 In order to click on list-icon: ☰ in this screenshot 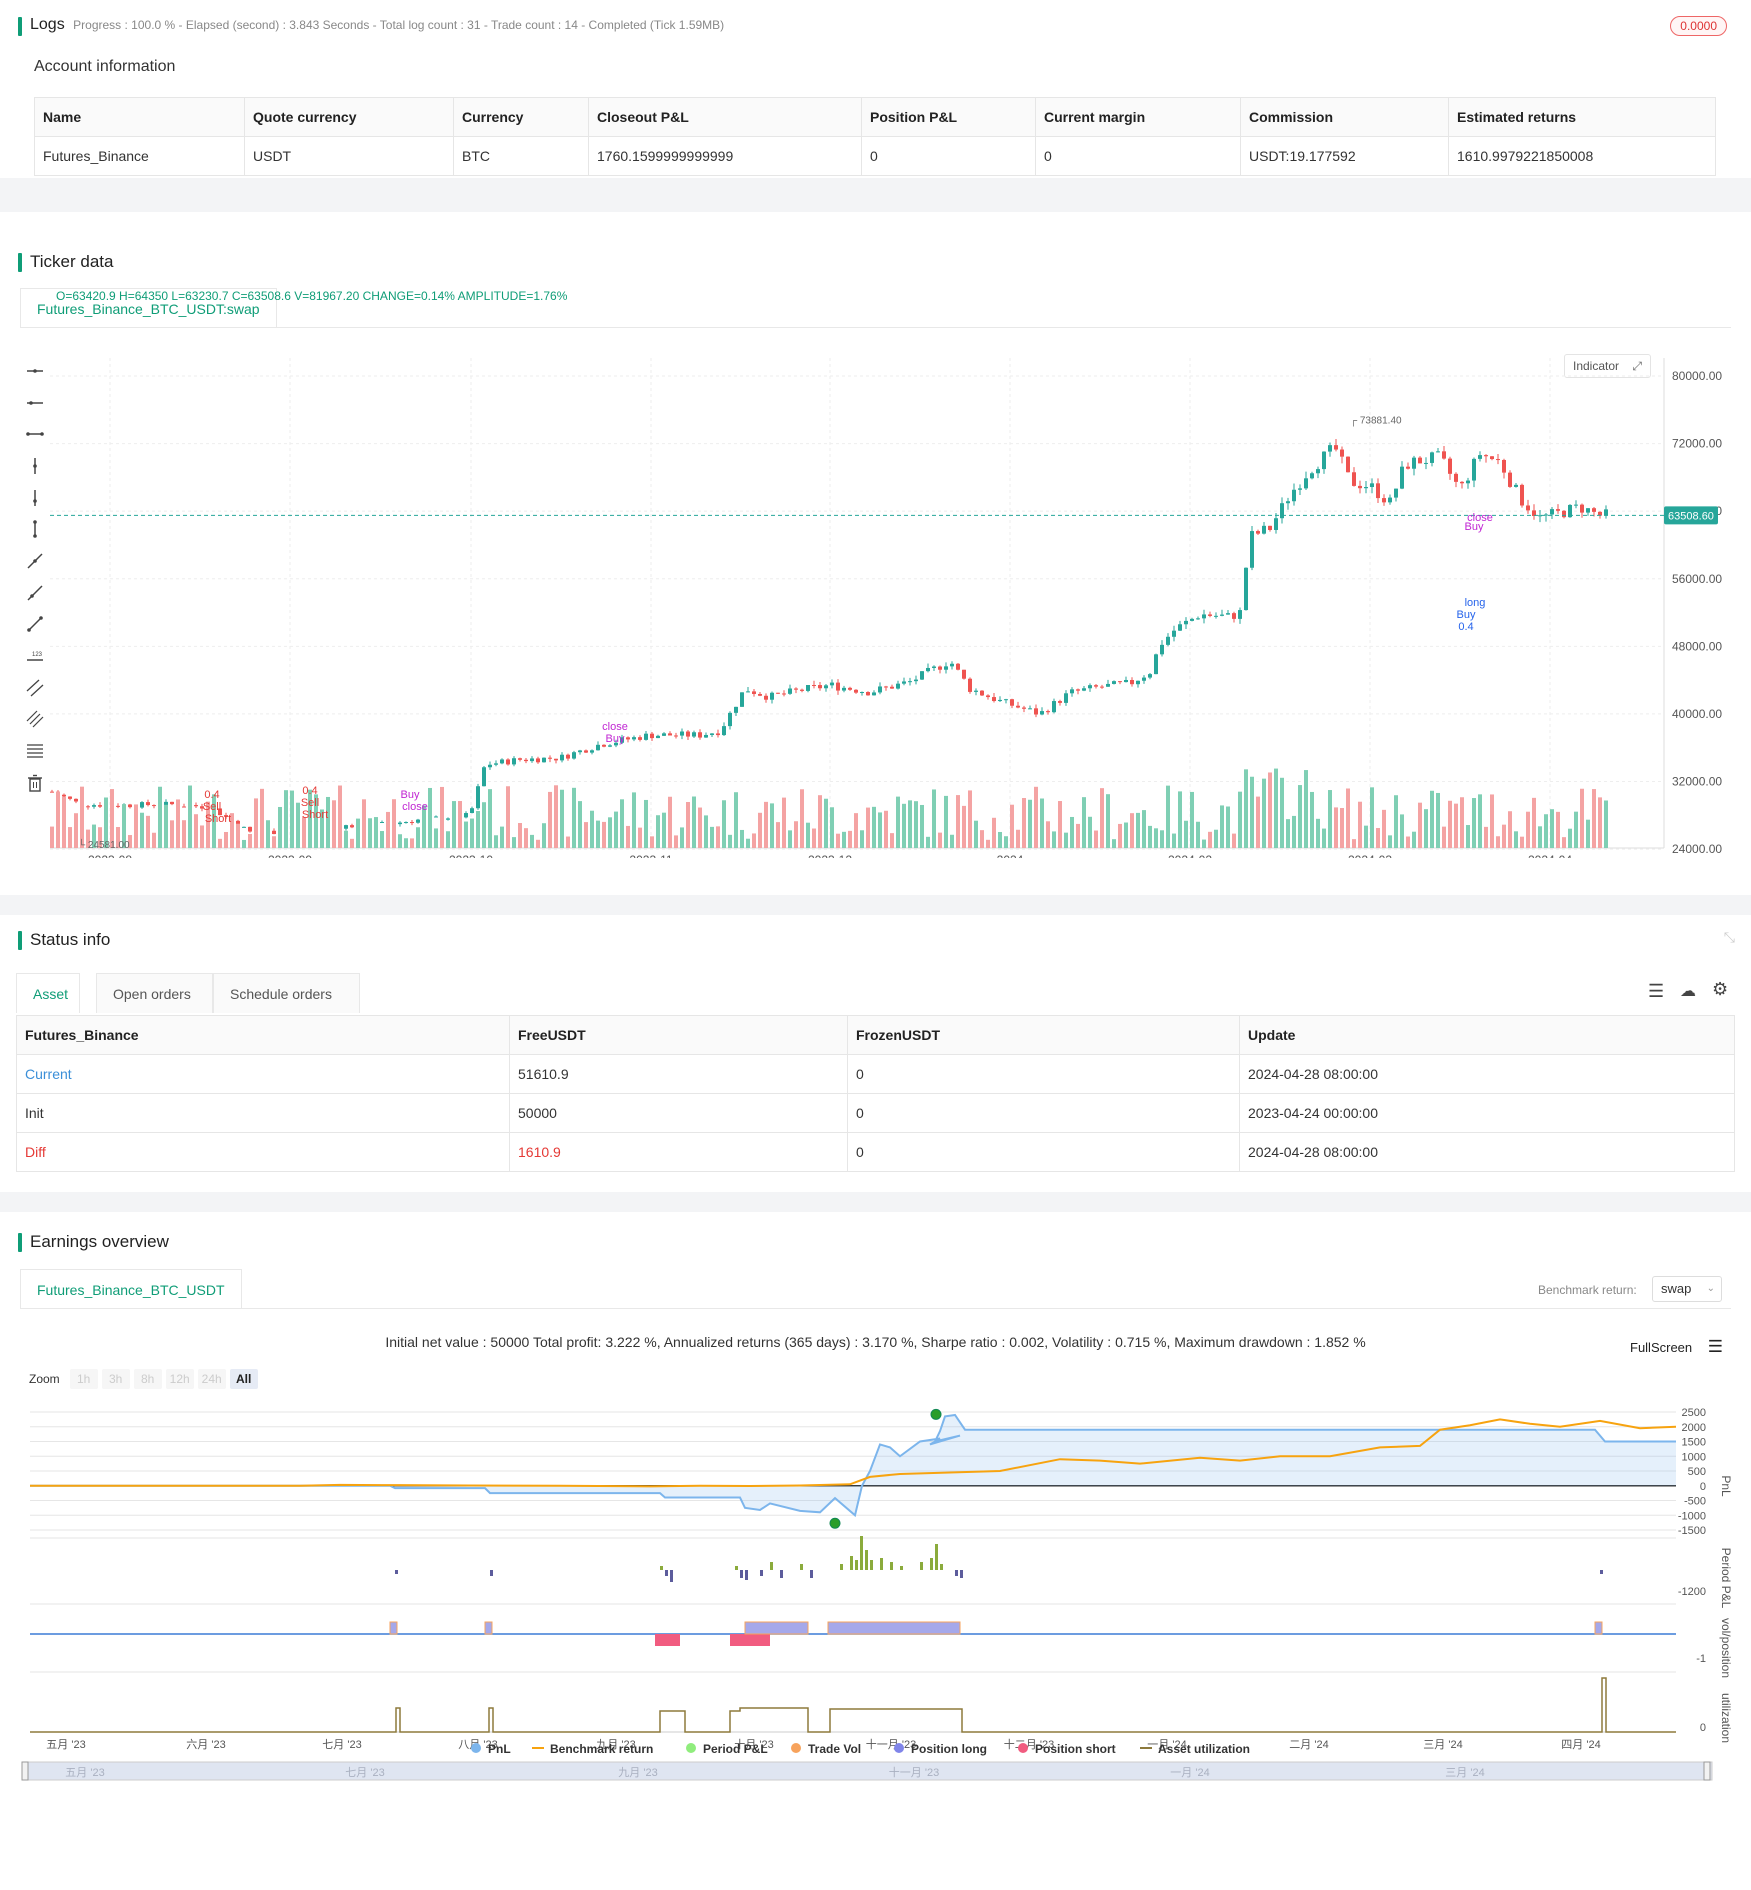, I will do `click(1656, 991)`.